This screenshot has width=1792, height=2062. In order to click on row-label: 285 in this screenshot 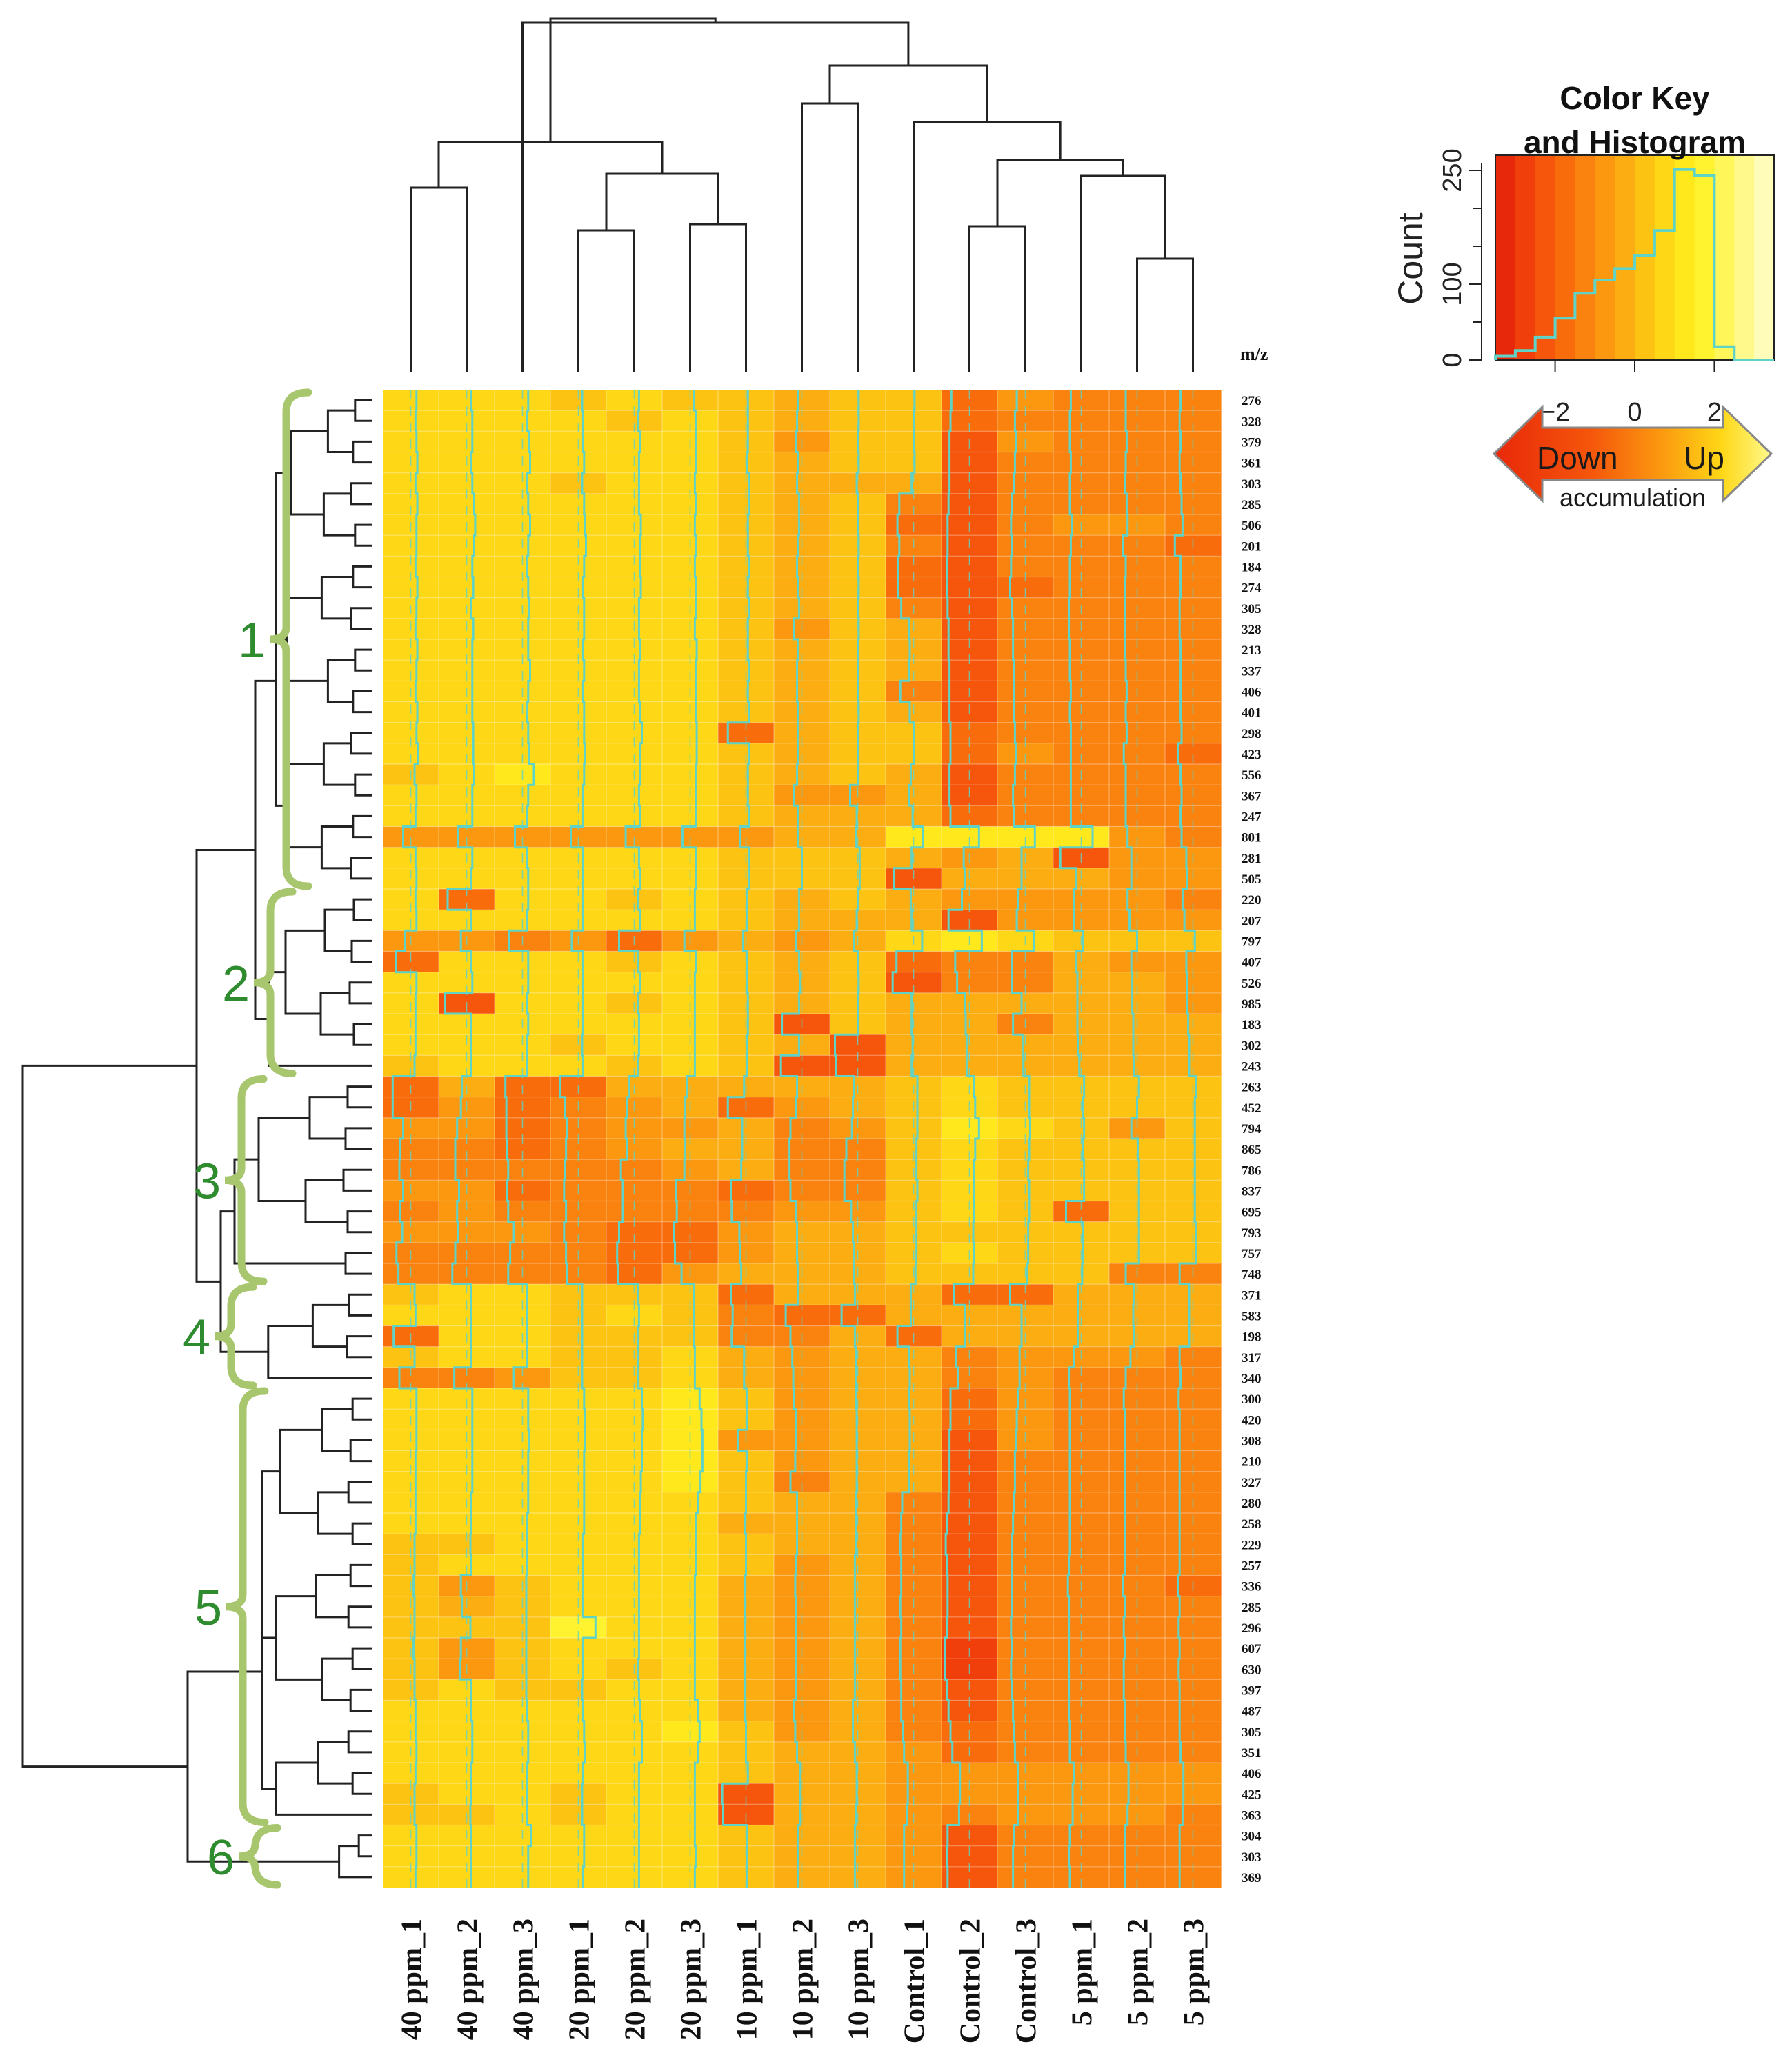, I will do `click(1252, 1608)`.